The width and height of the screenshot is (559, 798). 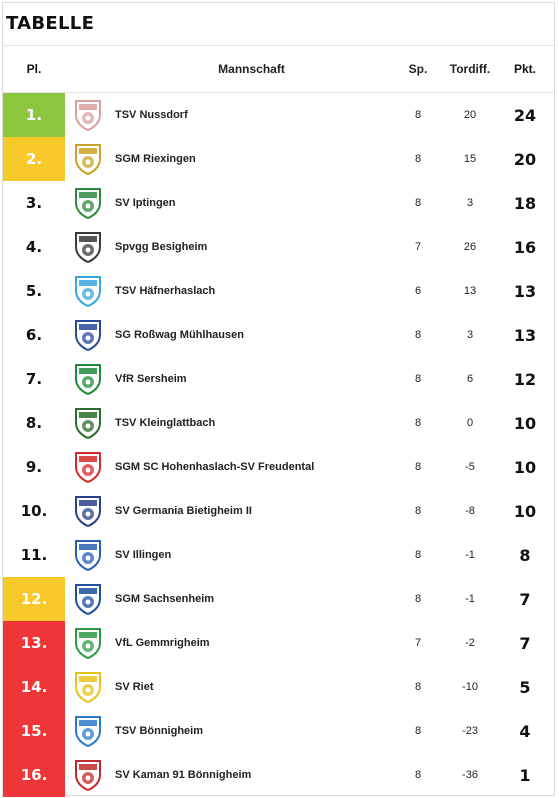 What do you see at coordinates (34, 423) in the screenshot?
I see `position-cell: 8.` at bounding box center [34, 423].